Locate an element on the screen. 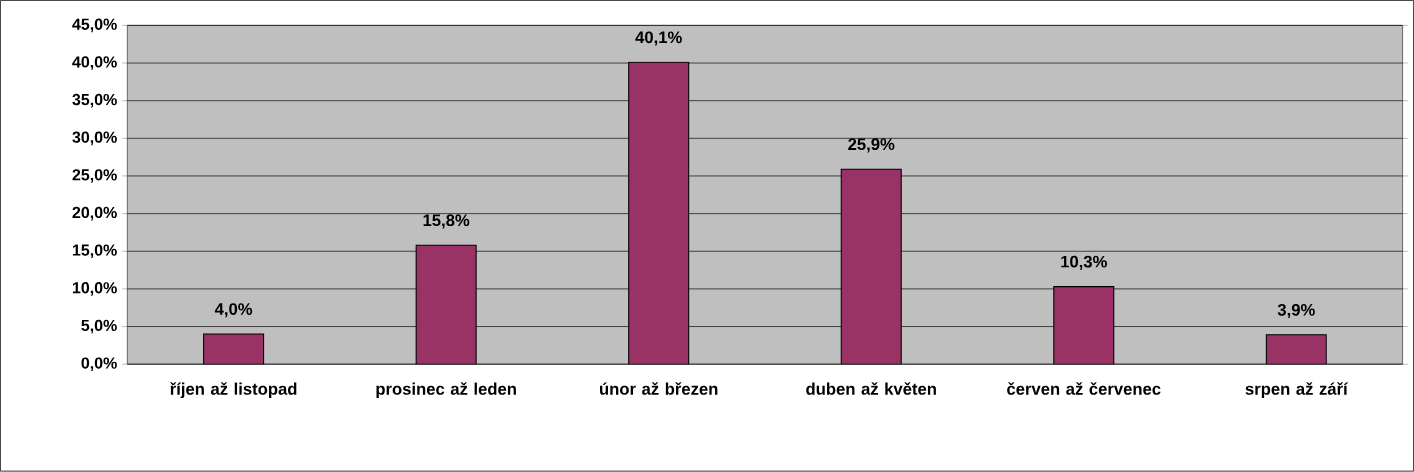 The image size is (1414, 472). y-tick-label: 20,0% is located at coordinates (94, 214).